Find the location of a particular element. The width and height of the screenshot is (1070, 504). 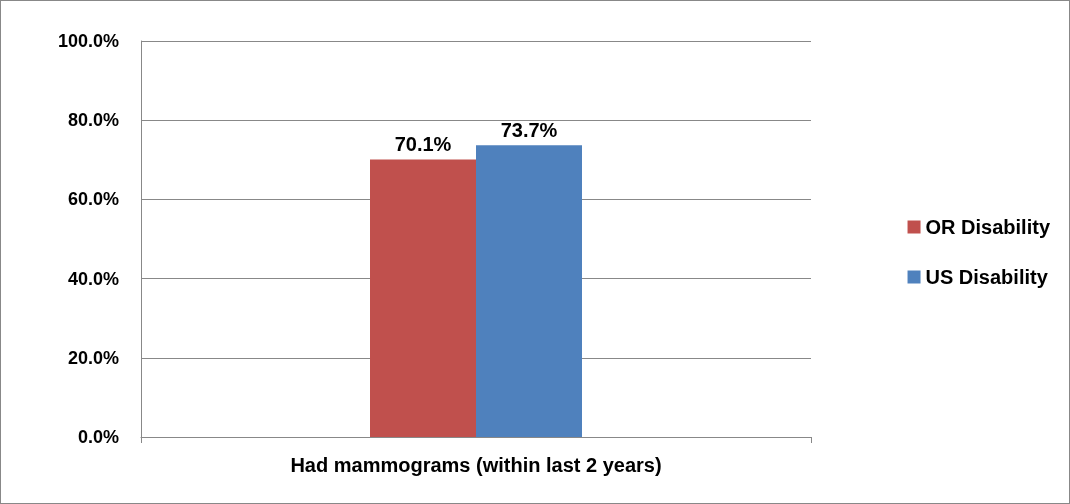

y-tick-label: 100.0% is located at coordinates (88, 41).